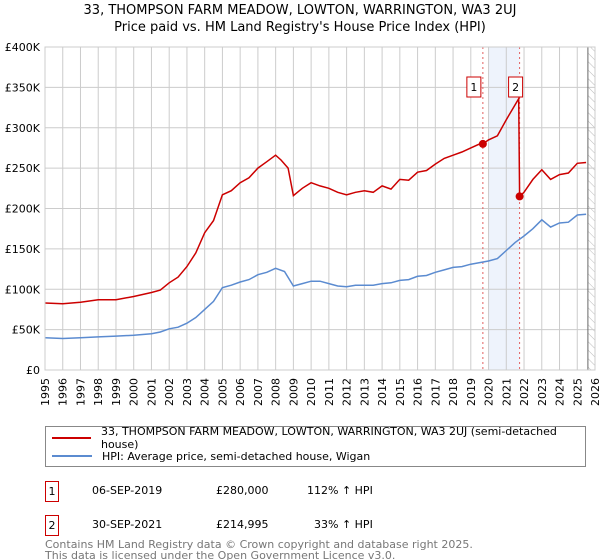 This screenshot has height=560, width=600. What do you see at coordinates (134, 392) in the screenshot?
I see `x-tick-label: 2000` at bounding box center [134, 392].